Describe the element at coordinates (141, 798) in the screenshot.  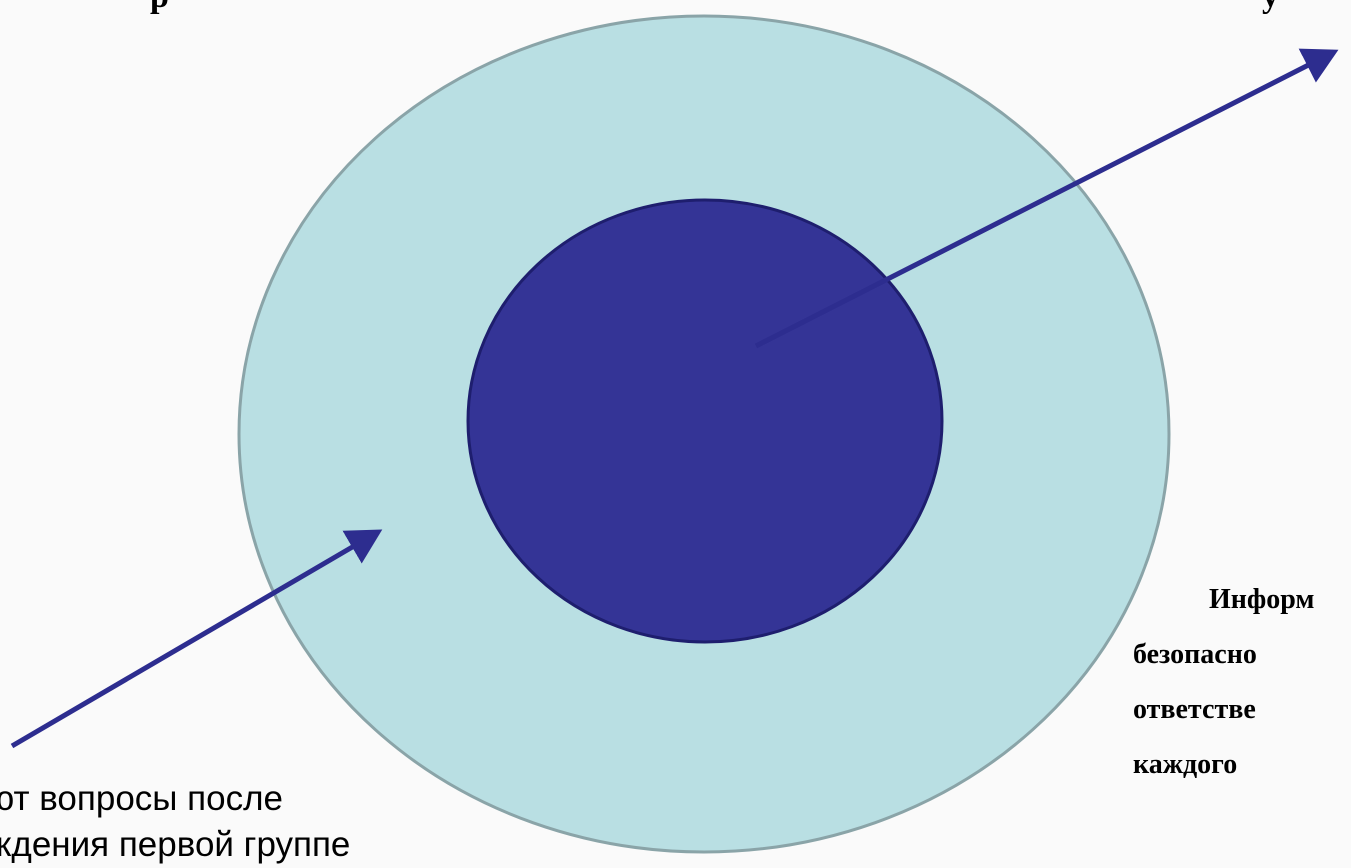
I see `left-caption-line-1: ют вопросы после` at that location.